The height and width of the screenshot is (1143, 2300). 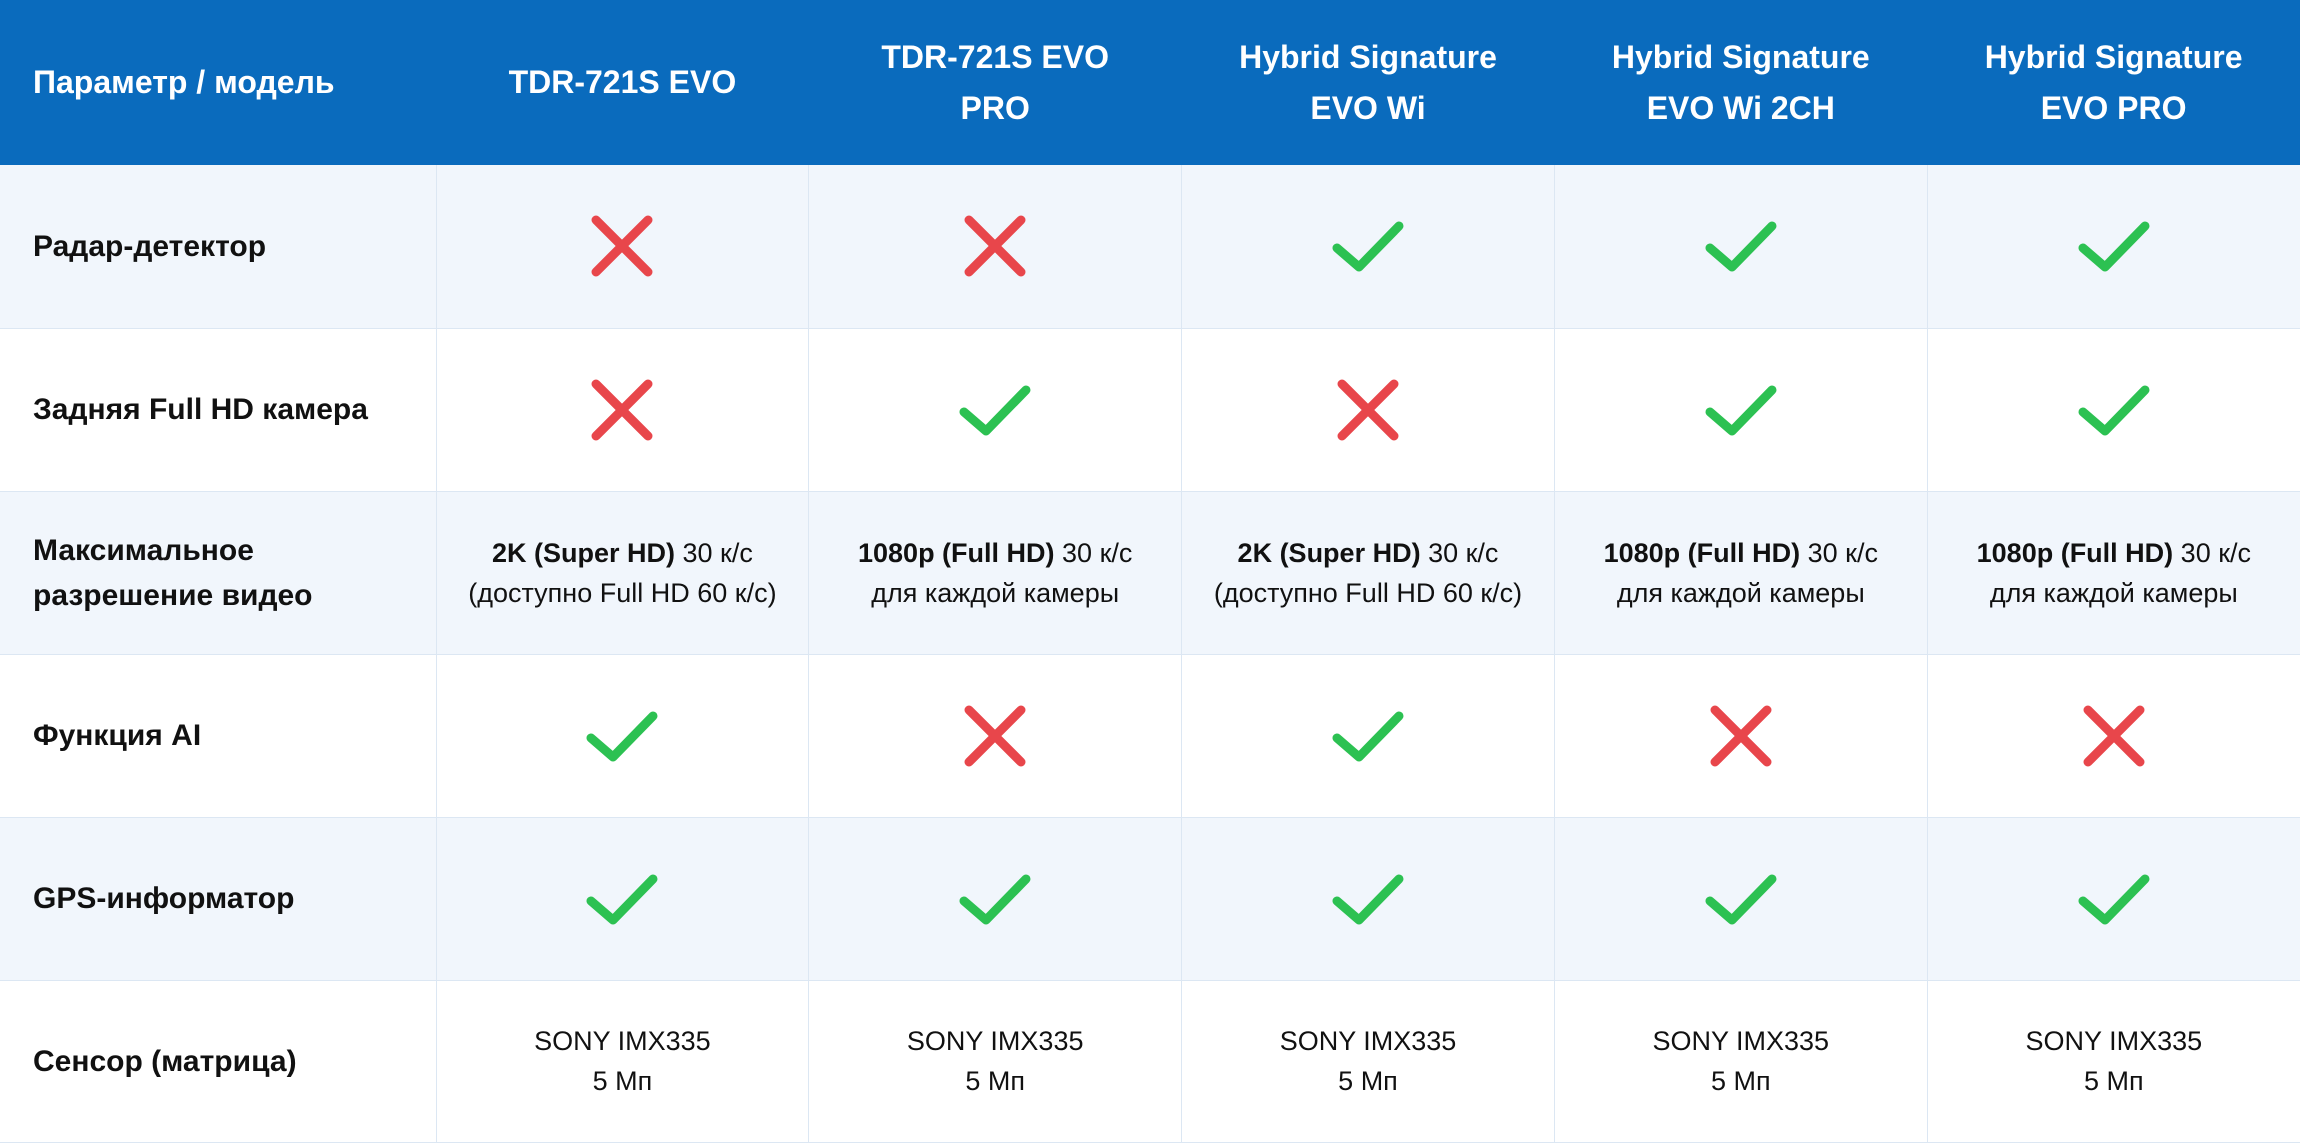 I want to click on model-name-line1: TDR-721S EVO, so click(x=995, y=56).